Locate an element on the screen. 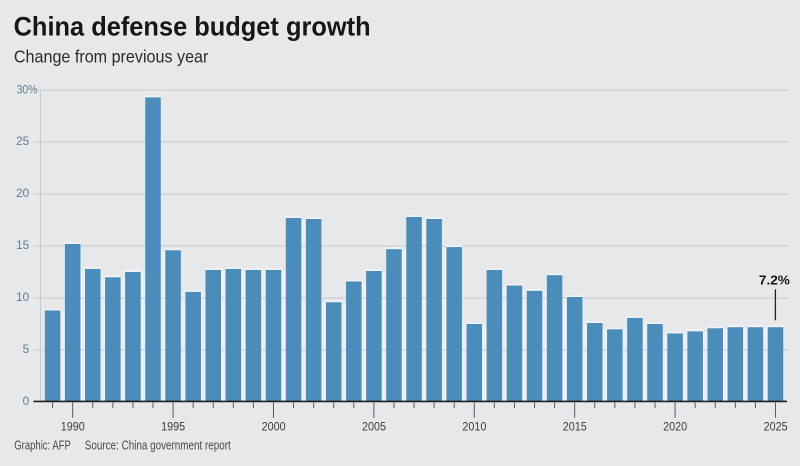  svg-text: 1995 is located at coordinates (173, 427).